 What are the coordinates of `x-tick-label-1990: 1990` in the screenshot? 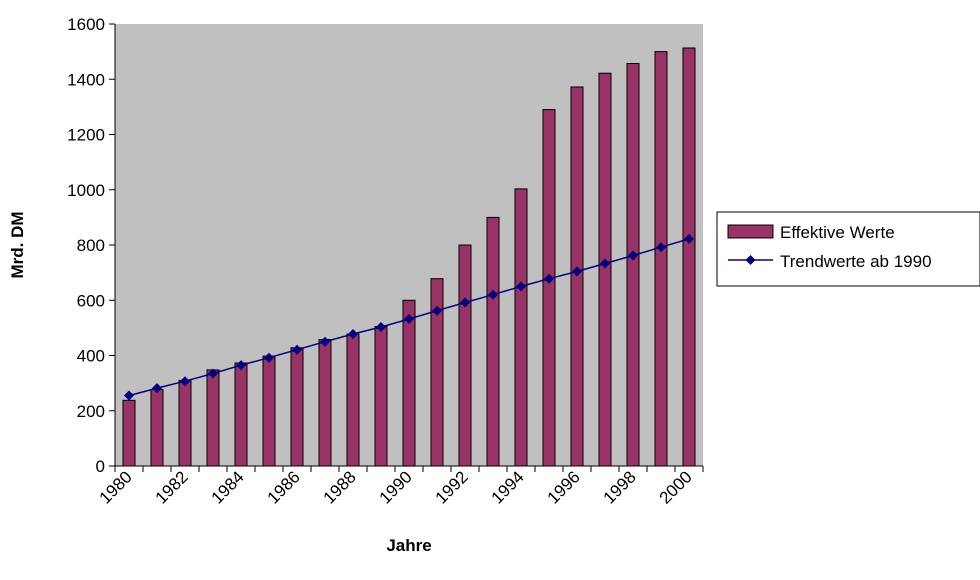 It's located at (396, 487).